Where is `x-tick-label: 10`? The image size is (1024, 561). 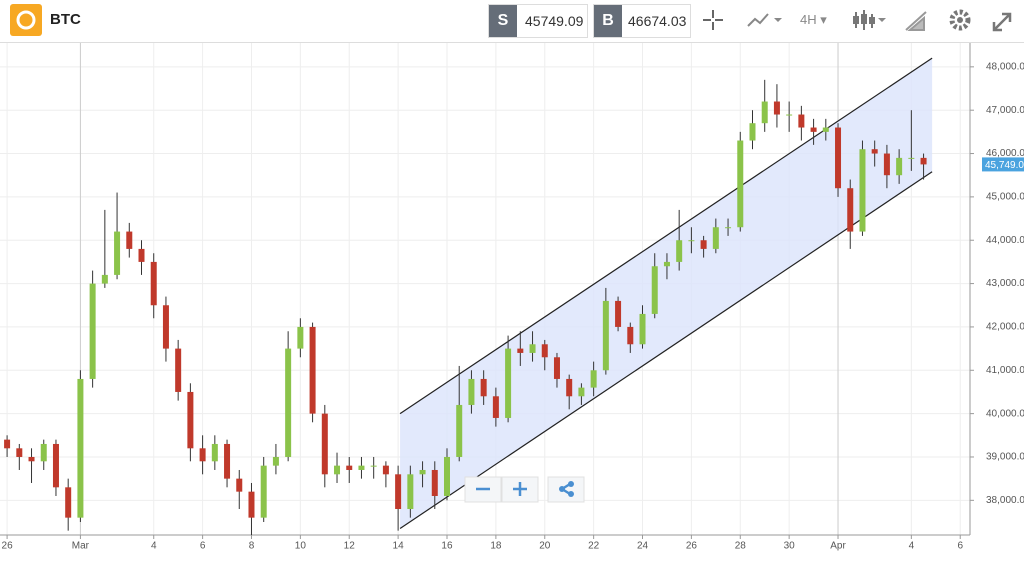 x-tick-label: 10 is located at coordinates (301, 546).